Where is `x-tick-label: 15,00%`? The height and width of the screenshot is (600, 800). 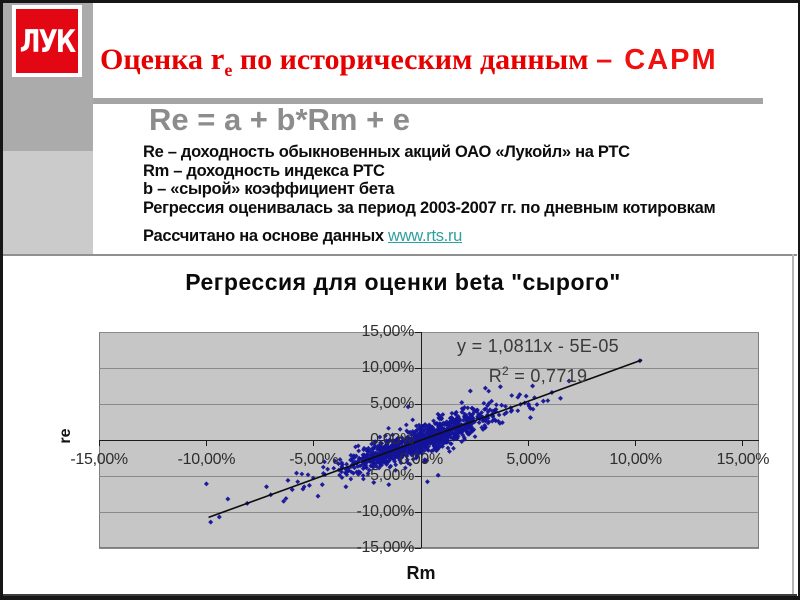
x-tick-label: 15,00% is located at coordinates (743, 459).